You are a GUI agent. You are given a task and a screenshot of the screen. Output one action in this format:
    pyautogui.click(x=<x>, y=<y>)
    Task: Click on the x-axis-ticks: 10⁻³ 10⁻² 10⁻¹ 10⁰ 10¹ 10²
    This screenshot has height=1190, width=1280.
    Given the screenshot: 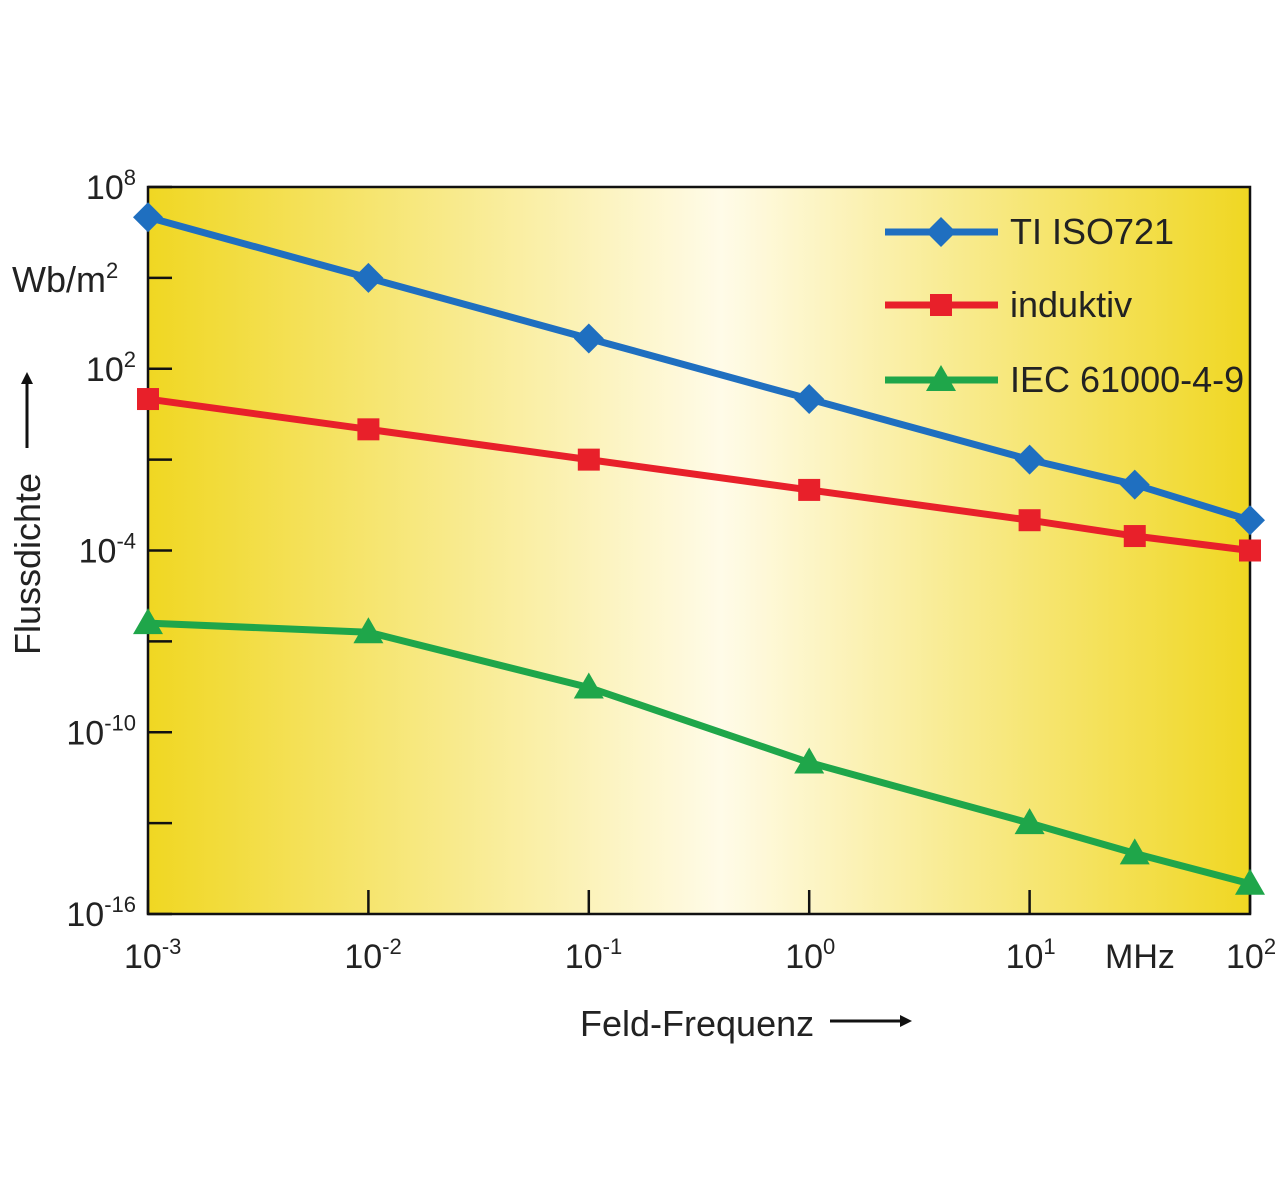 What is the action you would take?
    pyautogui.click(x=700, y=933)
    